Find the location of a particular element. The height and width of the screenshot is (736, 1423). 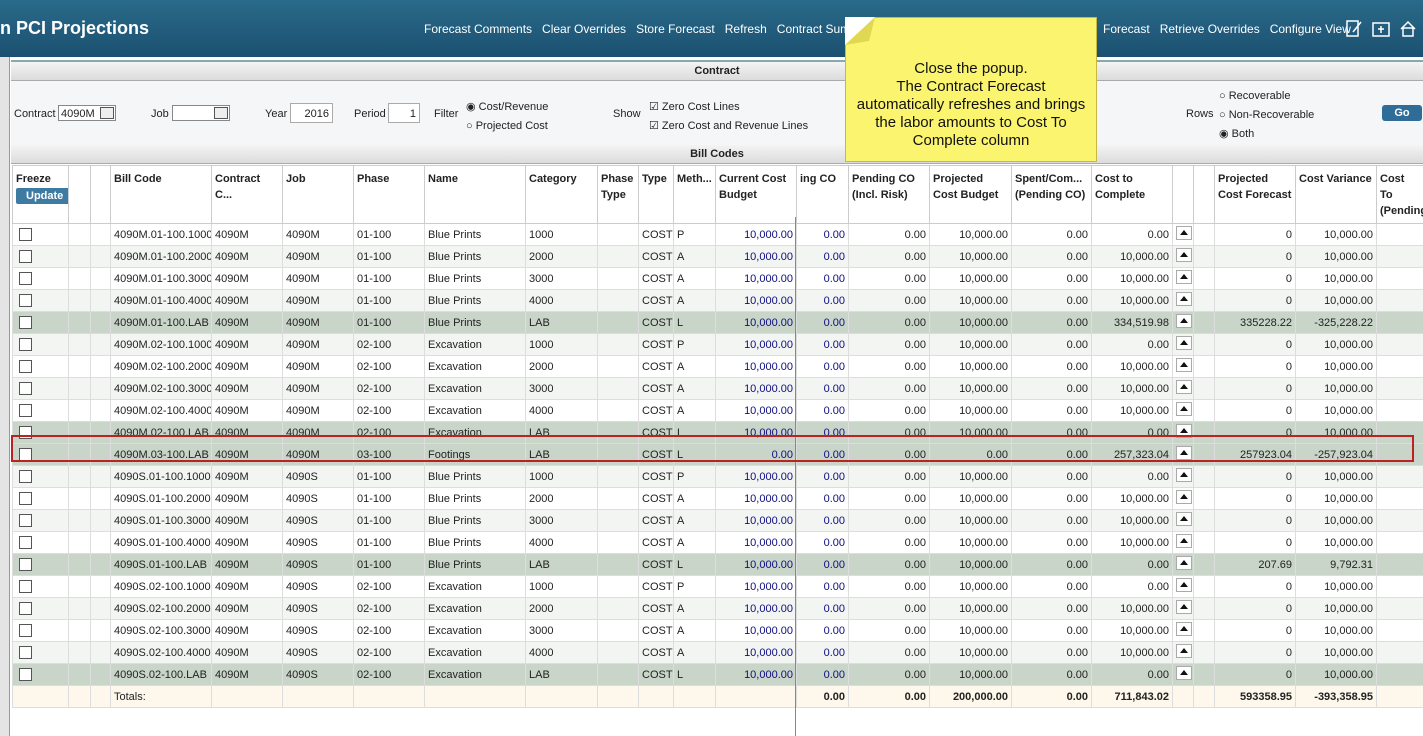

nav-link: Forecast is located at coordinates (1126, 29).